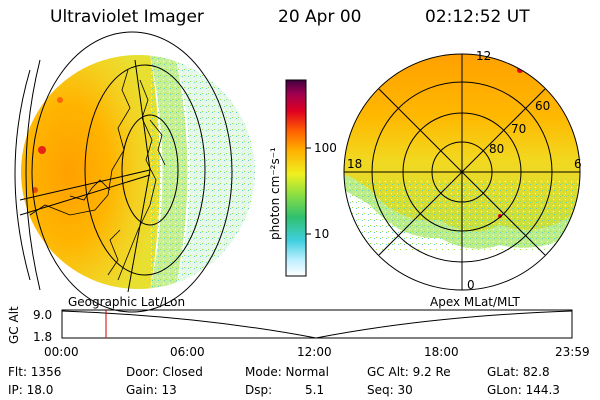 This screenshot has height=400, width=600. What do you see at coordinates (317, 324) in the screenshot?
I see `altitude-plot` at bounding box center [317, 324].